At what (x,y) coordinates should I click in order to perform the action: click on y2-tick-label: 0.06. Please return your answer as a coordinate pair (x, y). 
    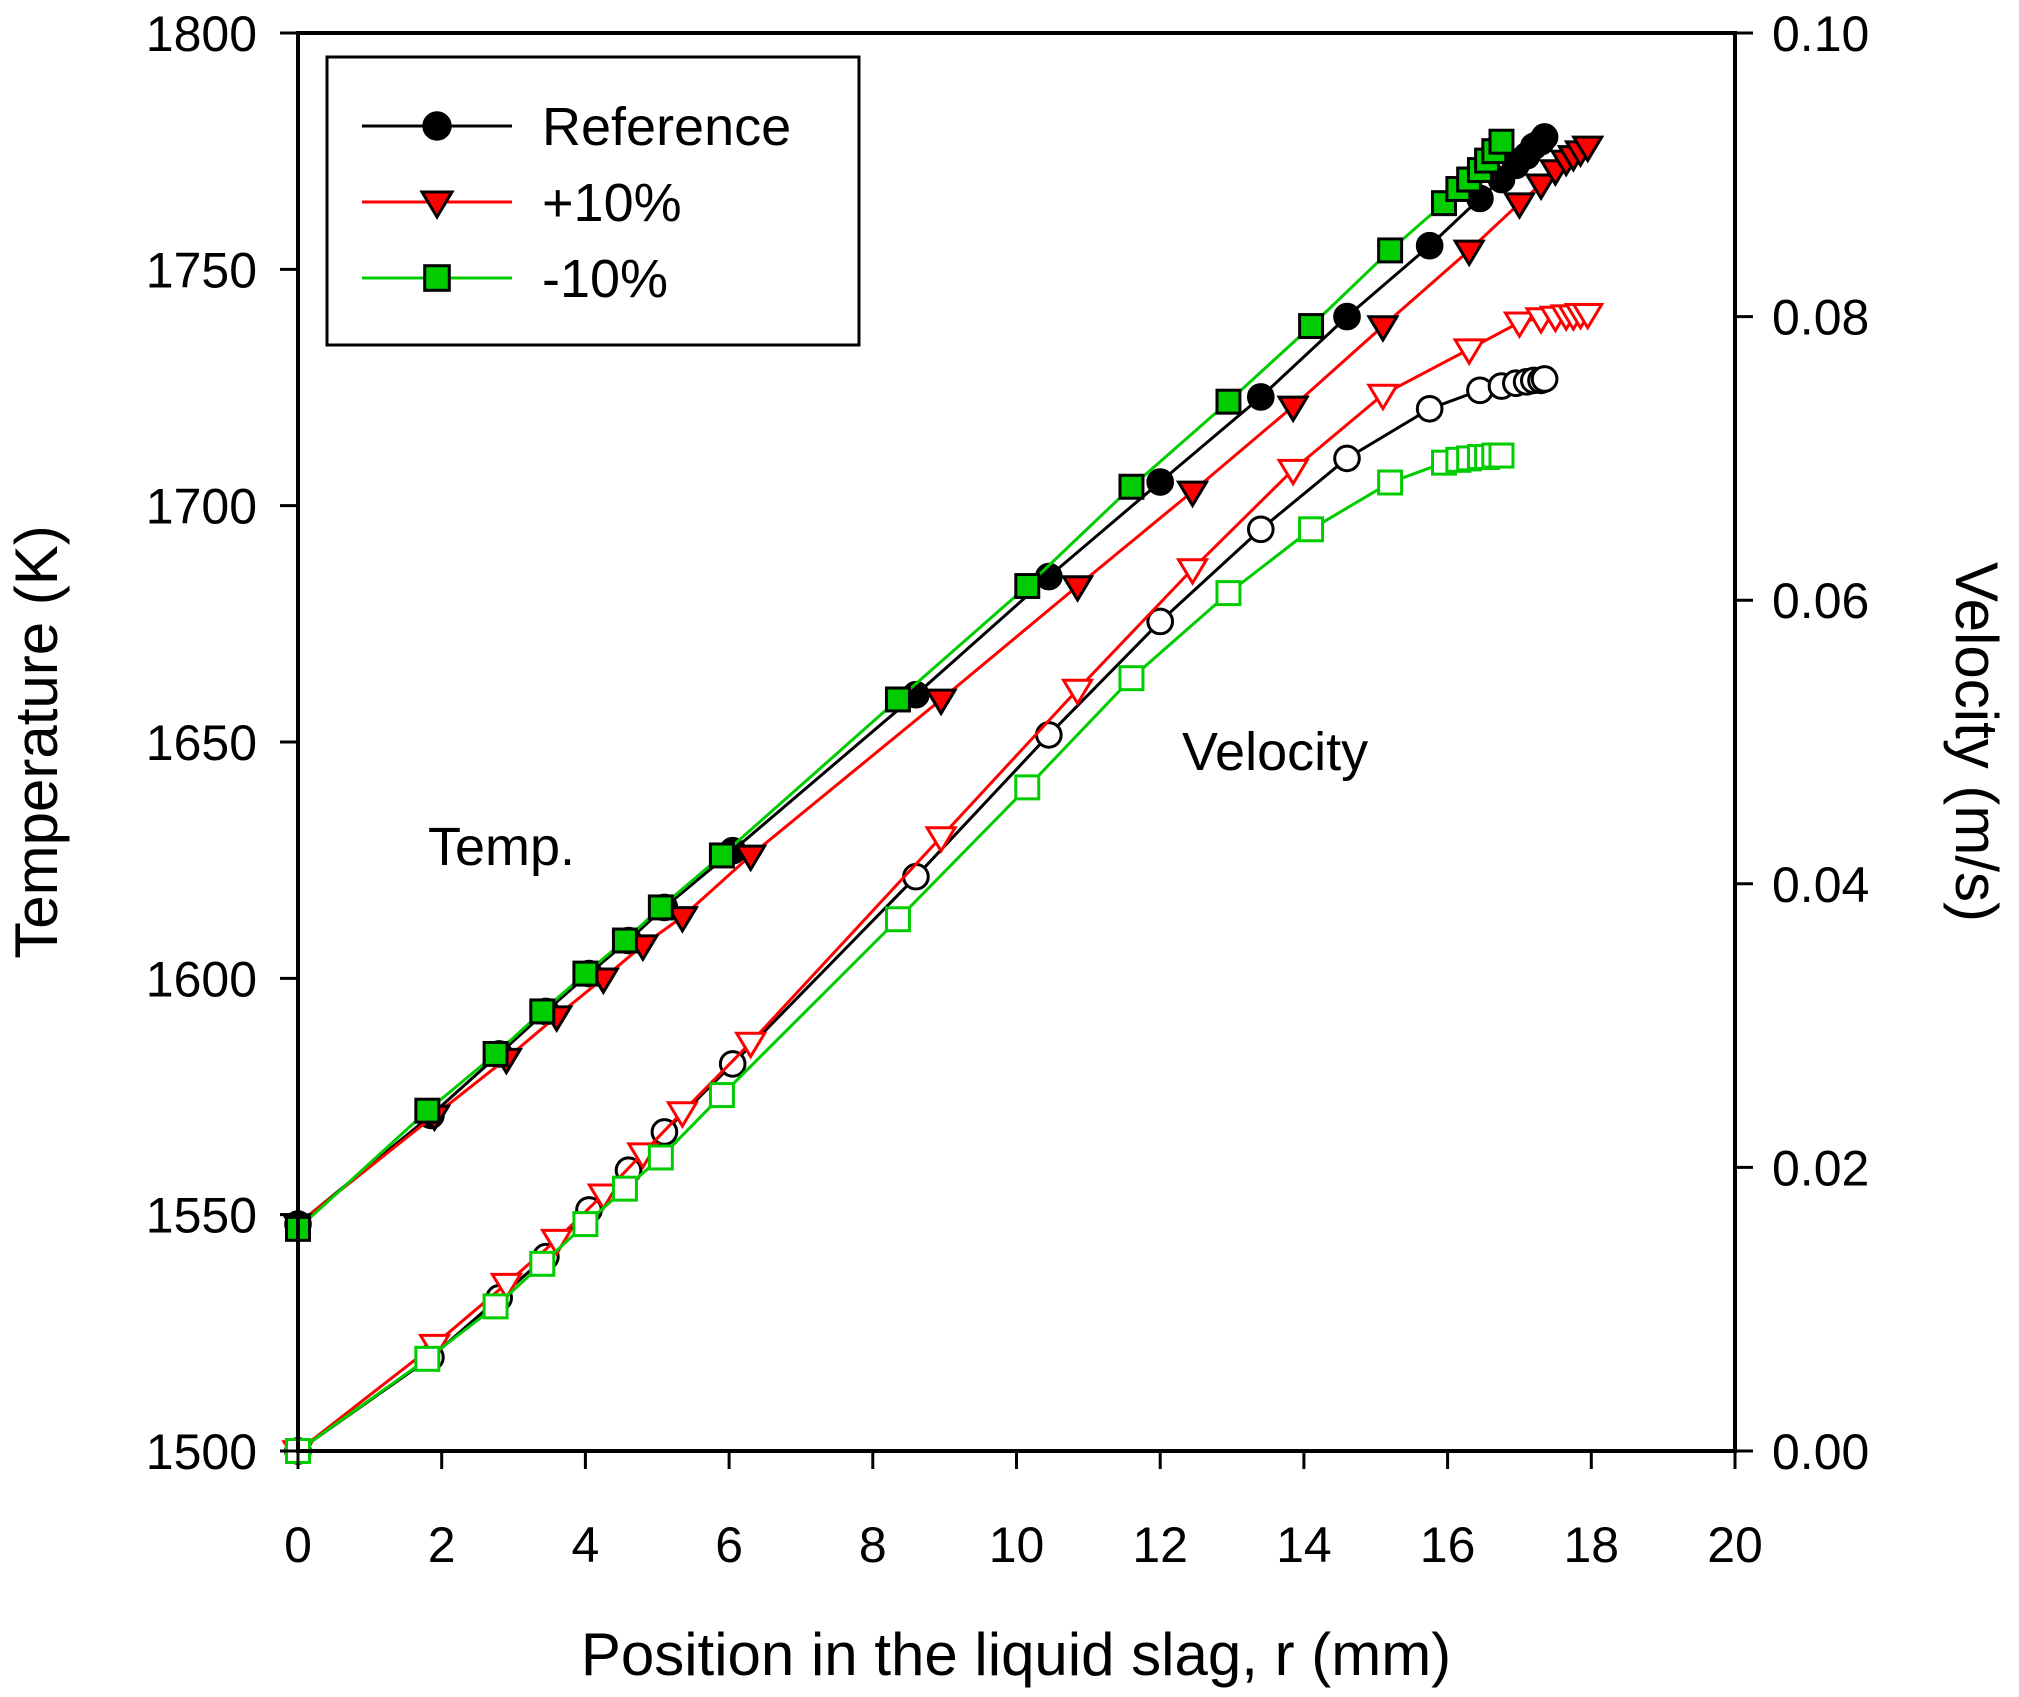
    Looking at the image, I should click on (1820, 601).